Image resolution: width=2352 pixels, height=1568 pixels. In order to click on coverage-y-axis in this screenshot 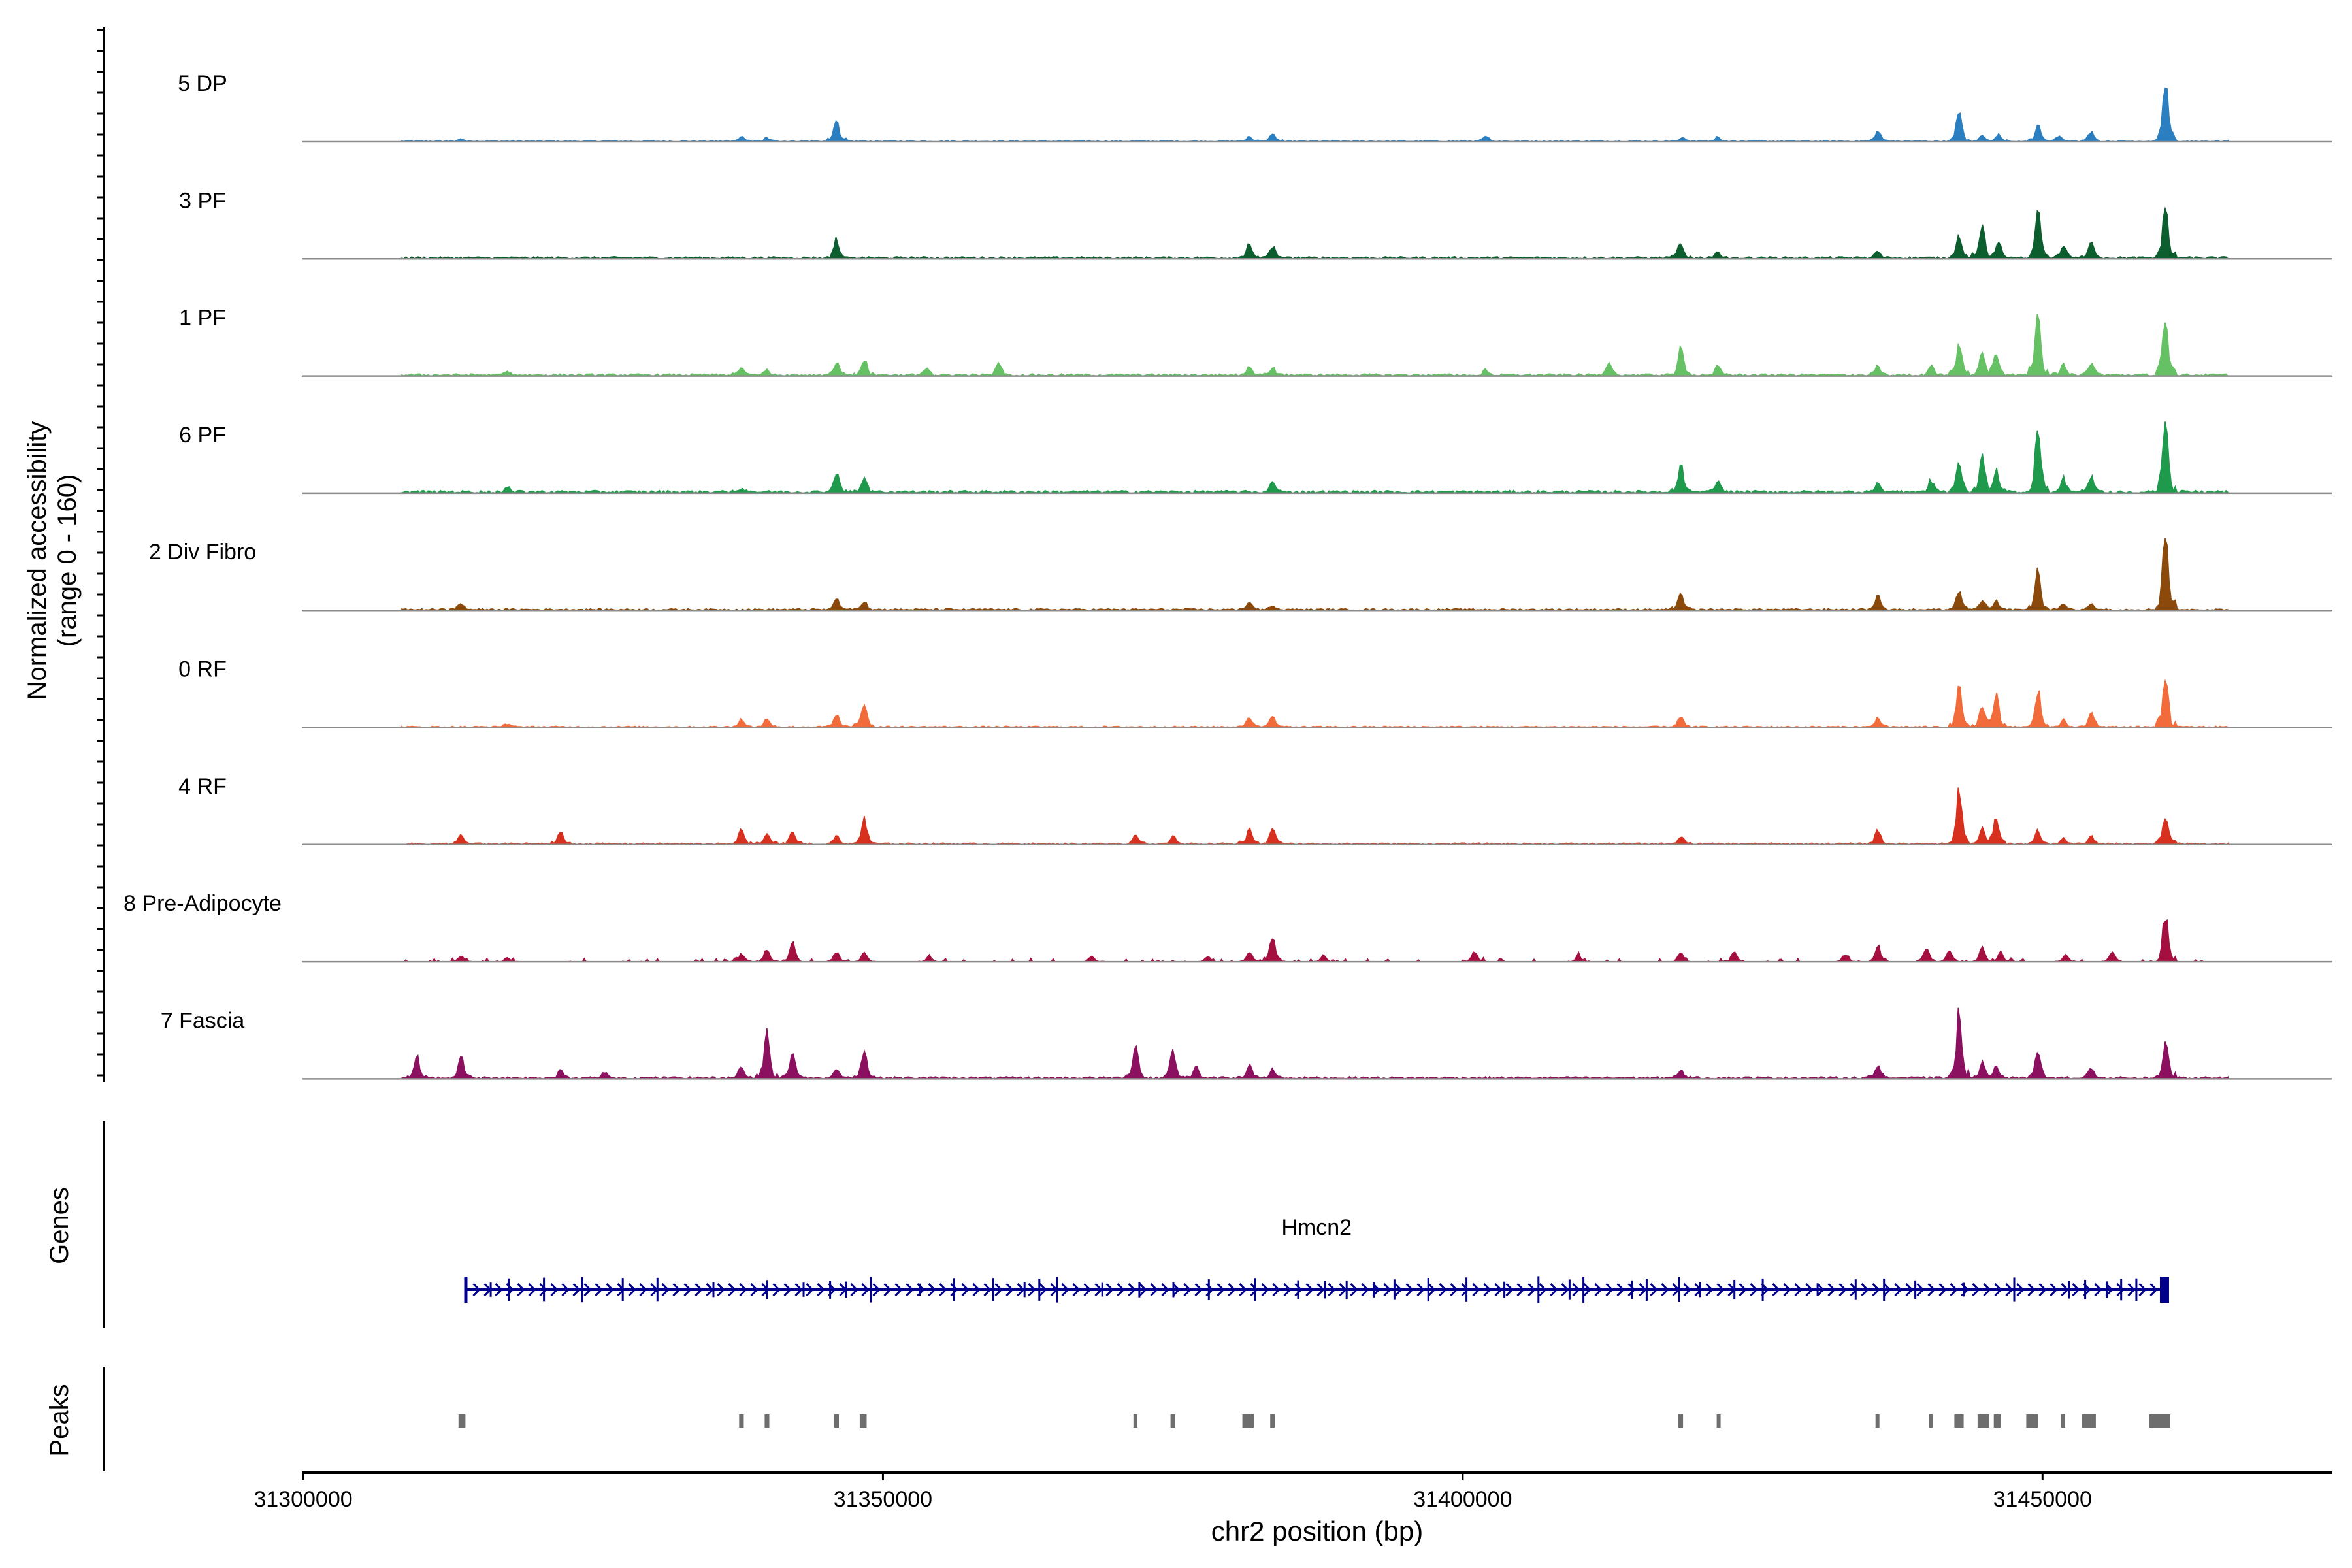, I will do `click(101, 554)`.